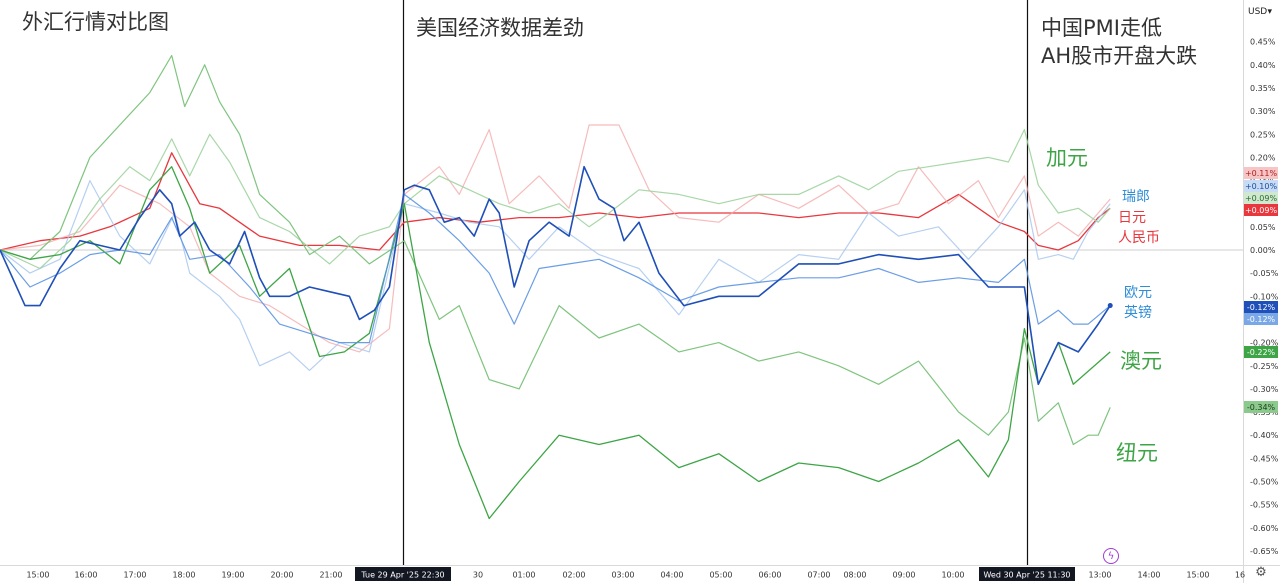 The width and height of the screenshot is (1280, 583). Describe the element at coordinates (478, 575) in the screenshot. I see `x-tick-label: 30` at that location.